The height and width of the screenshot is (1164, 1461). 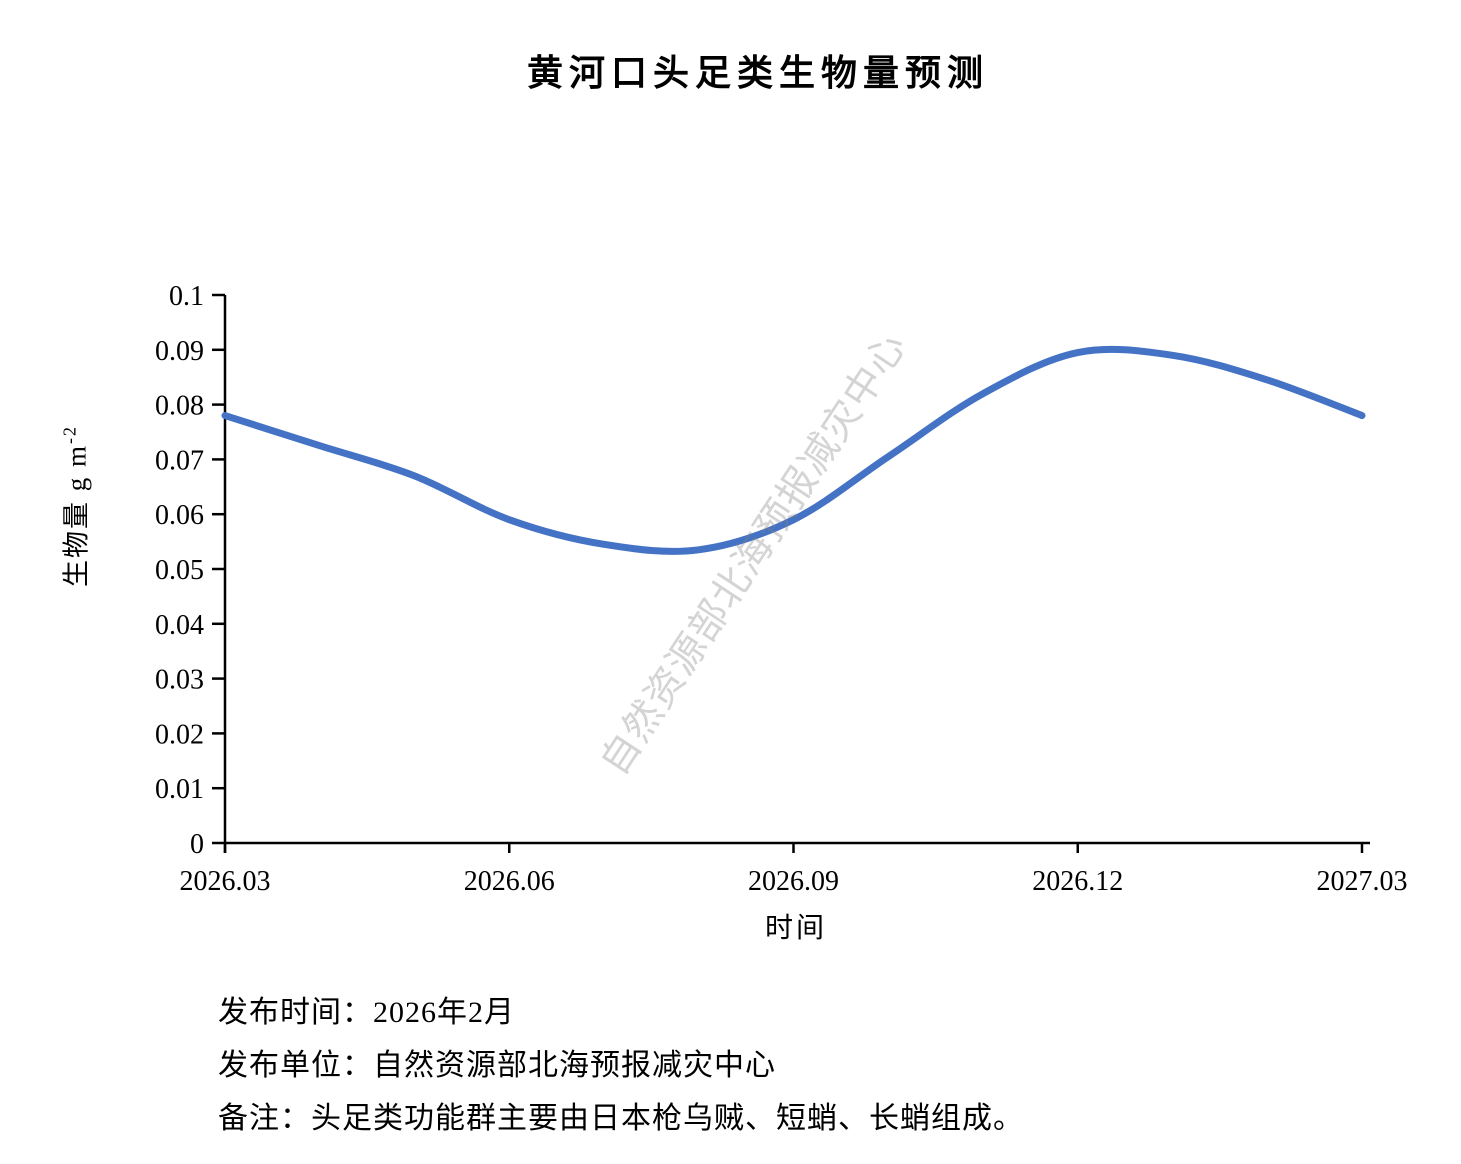 What do you see at coordinates (179, 351) in the screenshot?
I see `y-tick-label: 0.09` at bounding box center [179, 351].